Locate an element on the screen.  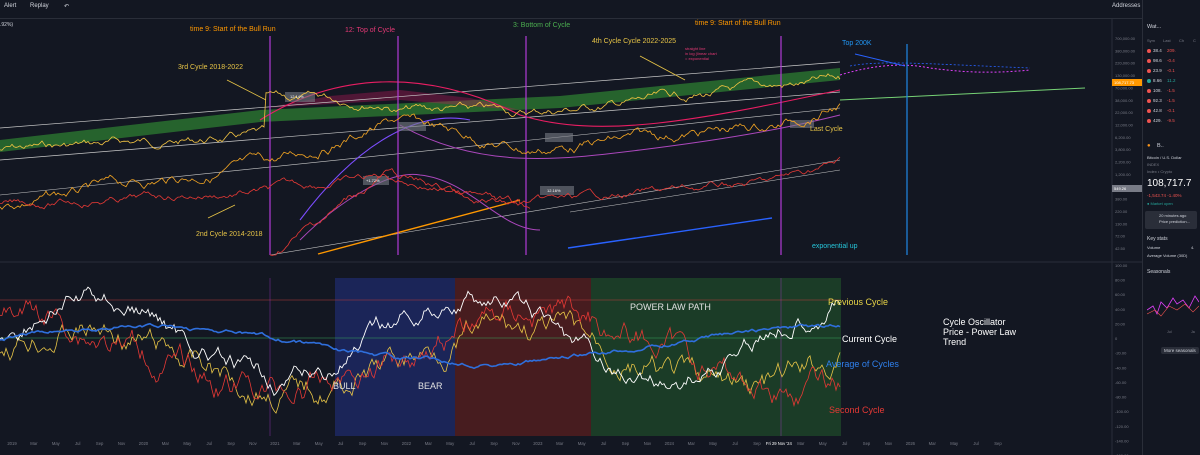
symbol-short: B.. is located at coordinates (1160, 146).